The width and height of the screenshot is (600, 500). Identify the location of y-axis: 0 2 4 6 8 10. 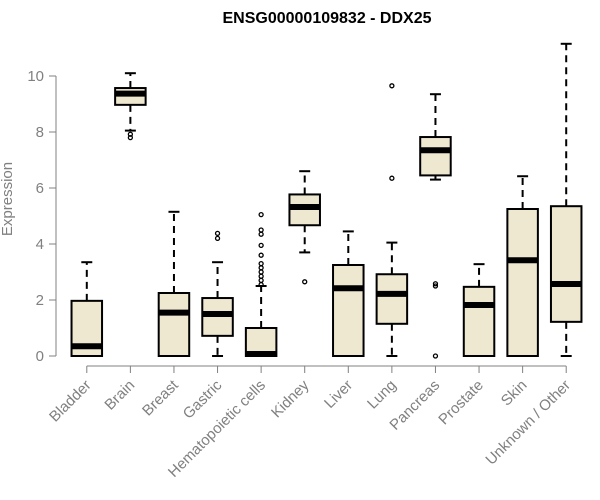
(42, 216).